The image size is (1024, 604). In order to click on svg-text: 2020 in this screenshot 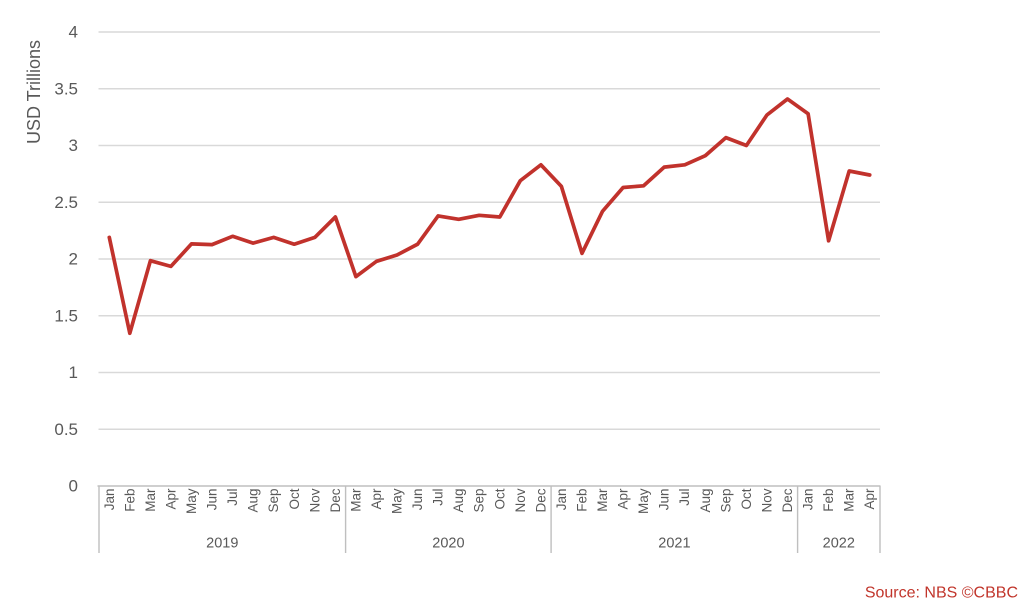, I will do `click(448, 544)`.